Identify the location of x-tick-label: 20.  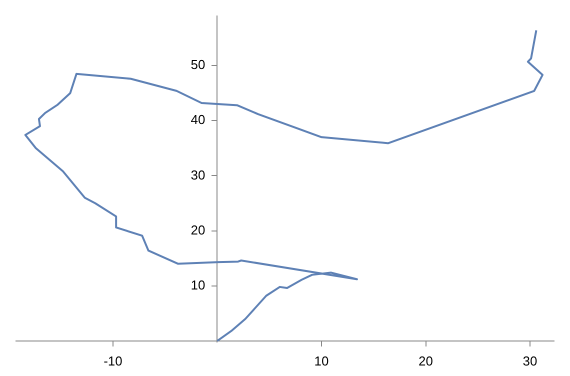
(425, 360).